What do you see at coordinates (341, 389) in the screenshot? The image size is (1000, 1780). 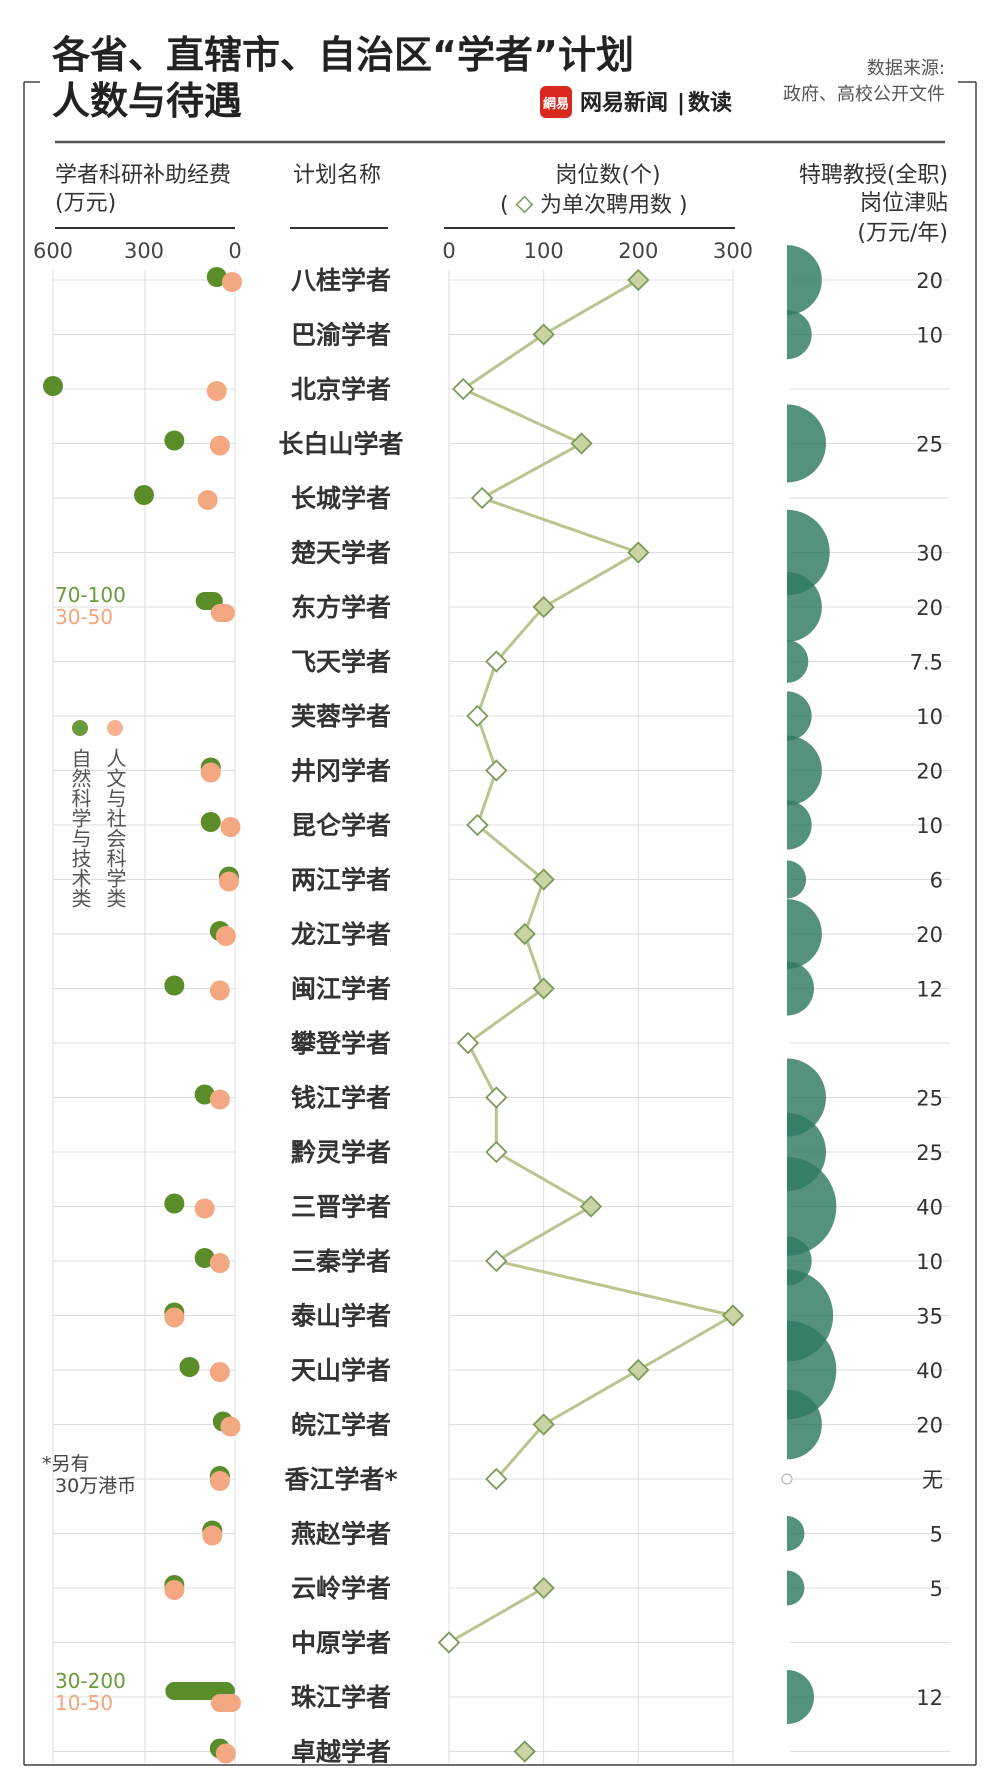 I see `program-name: 北京学者` at bounding box center [341, 389].